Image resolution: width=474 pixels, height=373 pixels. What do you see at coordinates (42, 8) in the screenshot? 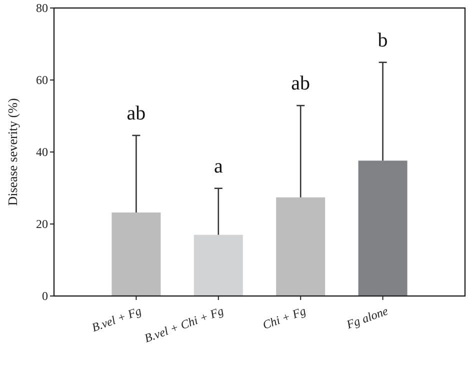
I see `y-tick-label: 80` at bounding box center [42, 8].